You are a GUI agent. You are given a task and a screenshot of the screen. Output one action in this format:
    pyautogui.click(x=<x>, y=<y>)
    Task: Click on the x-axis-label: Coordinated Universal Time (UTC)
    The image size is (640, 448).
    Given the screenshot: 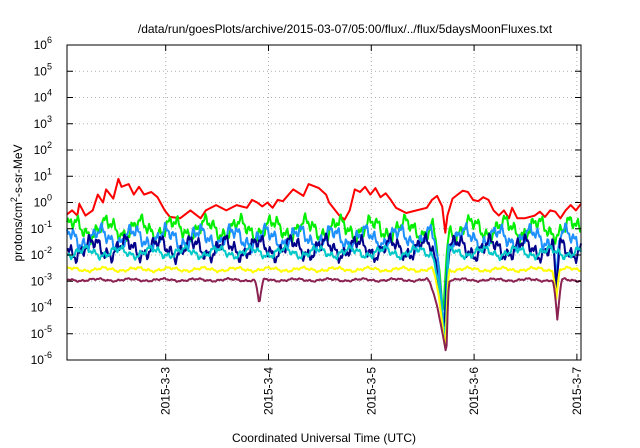 What is the action you would take?
    pyautogui.click(x=324, y=438)
    